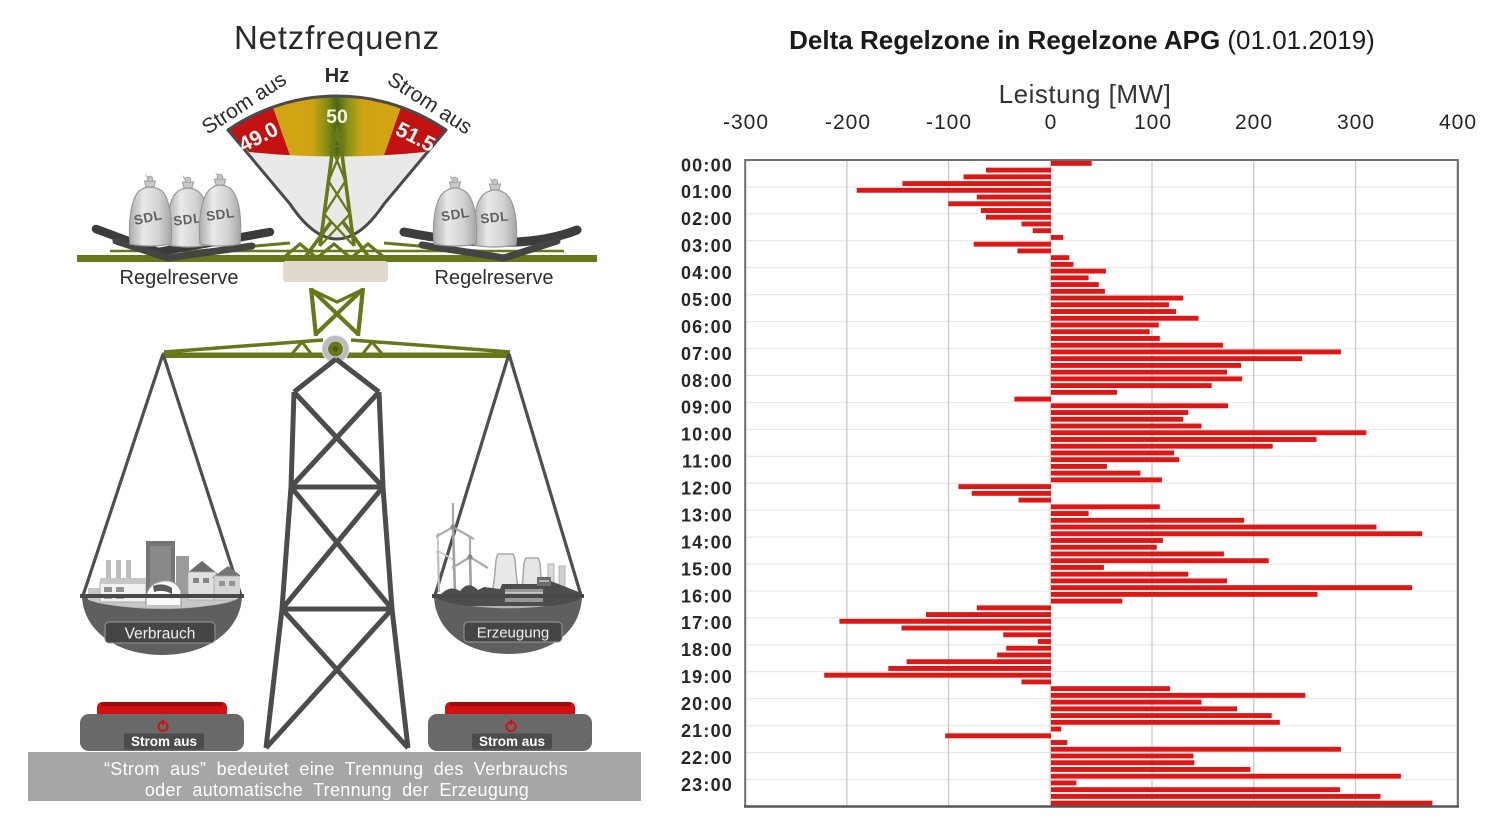 The height and width of the screenshot is (840, 1500). What do you see at coordinates (707, 435) in the screenshot?
I see `svg-text: 10:00` at bounding box center [707, 435].